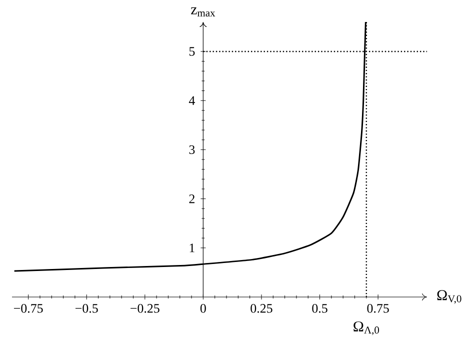 The width and height of the screenshot is (474, 349). What do you see at coordinates (191, 100) in the screenshot?
I see `y-tick-label: 4` at bounding box center [191, 100].